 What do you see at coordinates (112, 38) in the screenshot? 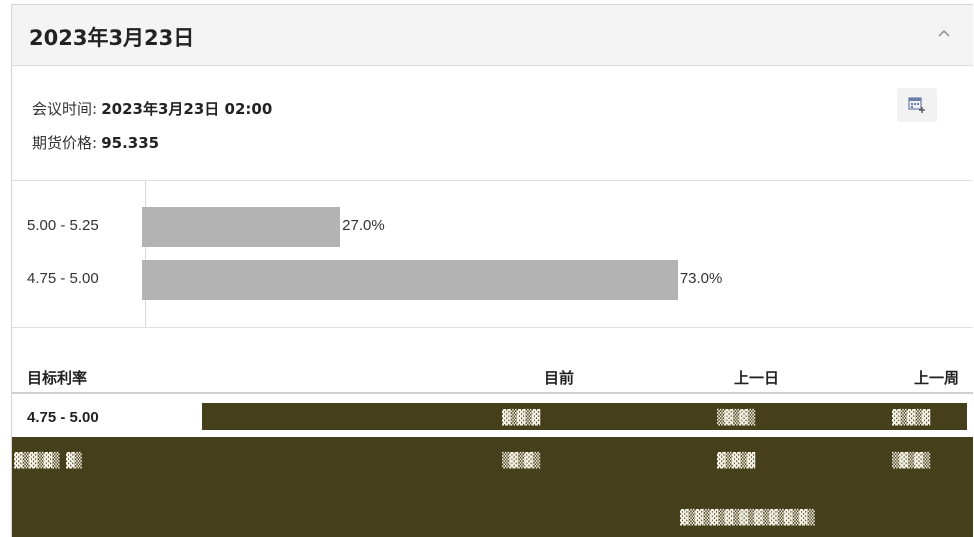
I see `panel-title: 2023年3月23日` at bounding box center [112, 38].